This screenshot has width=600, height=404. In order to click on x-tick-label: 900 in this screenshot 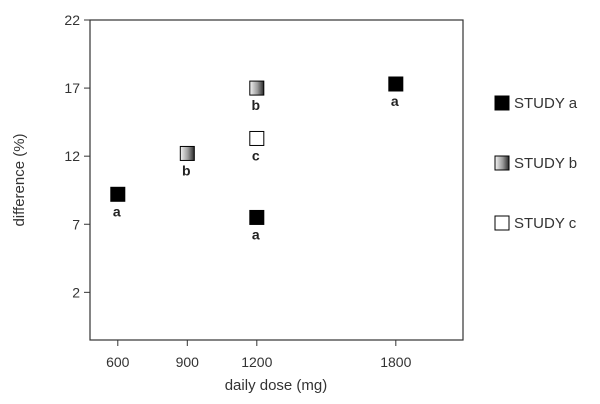, I will do `click(188, 362)`.